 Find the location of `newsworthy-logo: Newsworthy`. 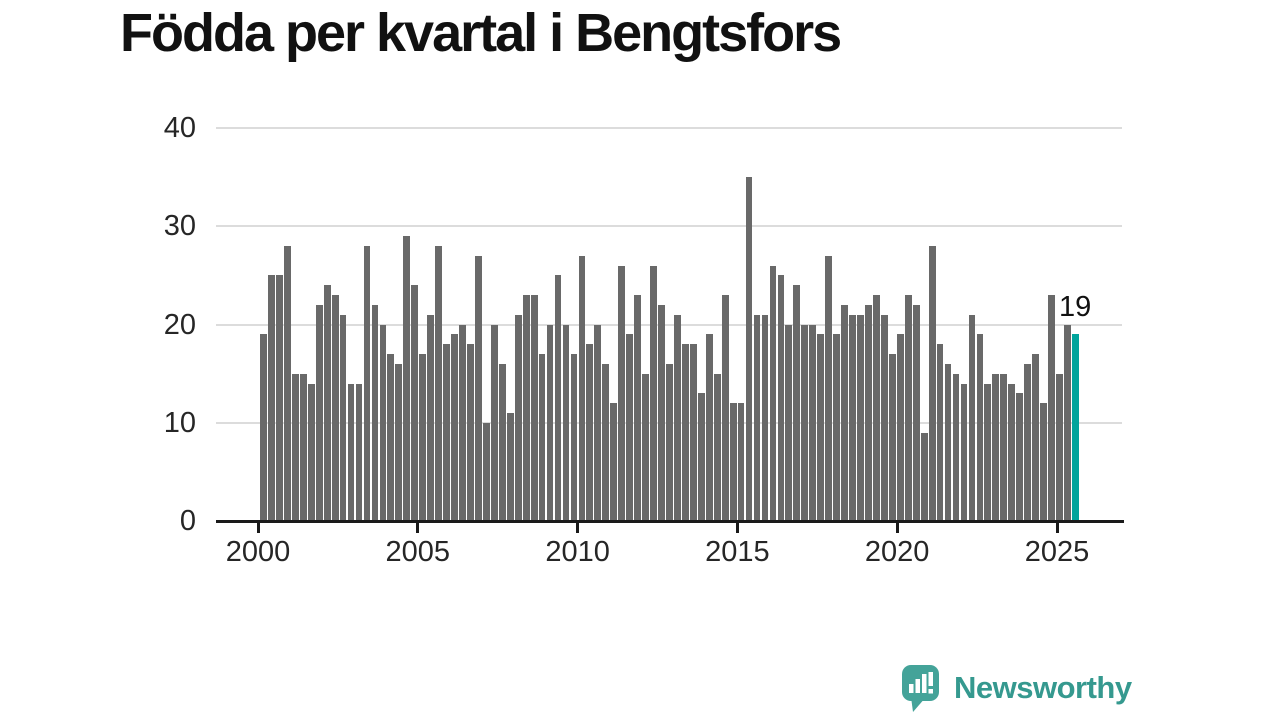

newsworthy-logo: Newsworthy is located at coordinates (1016, 689).